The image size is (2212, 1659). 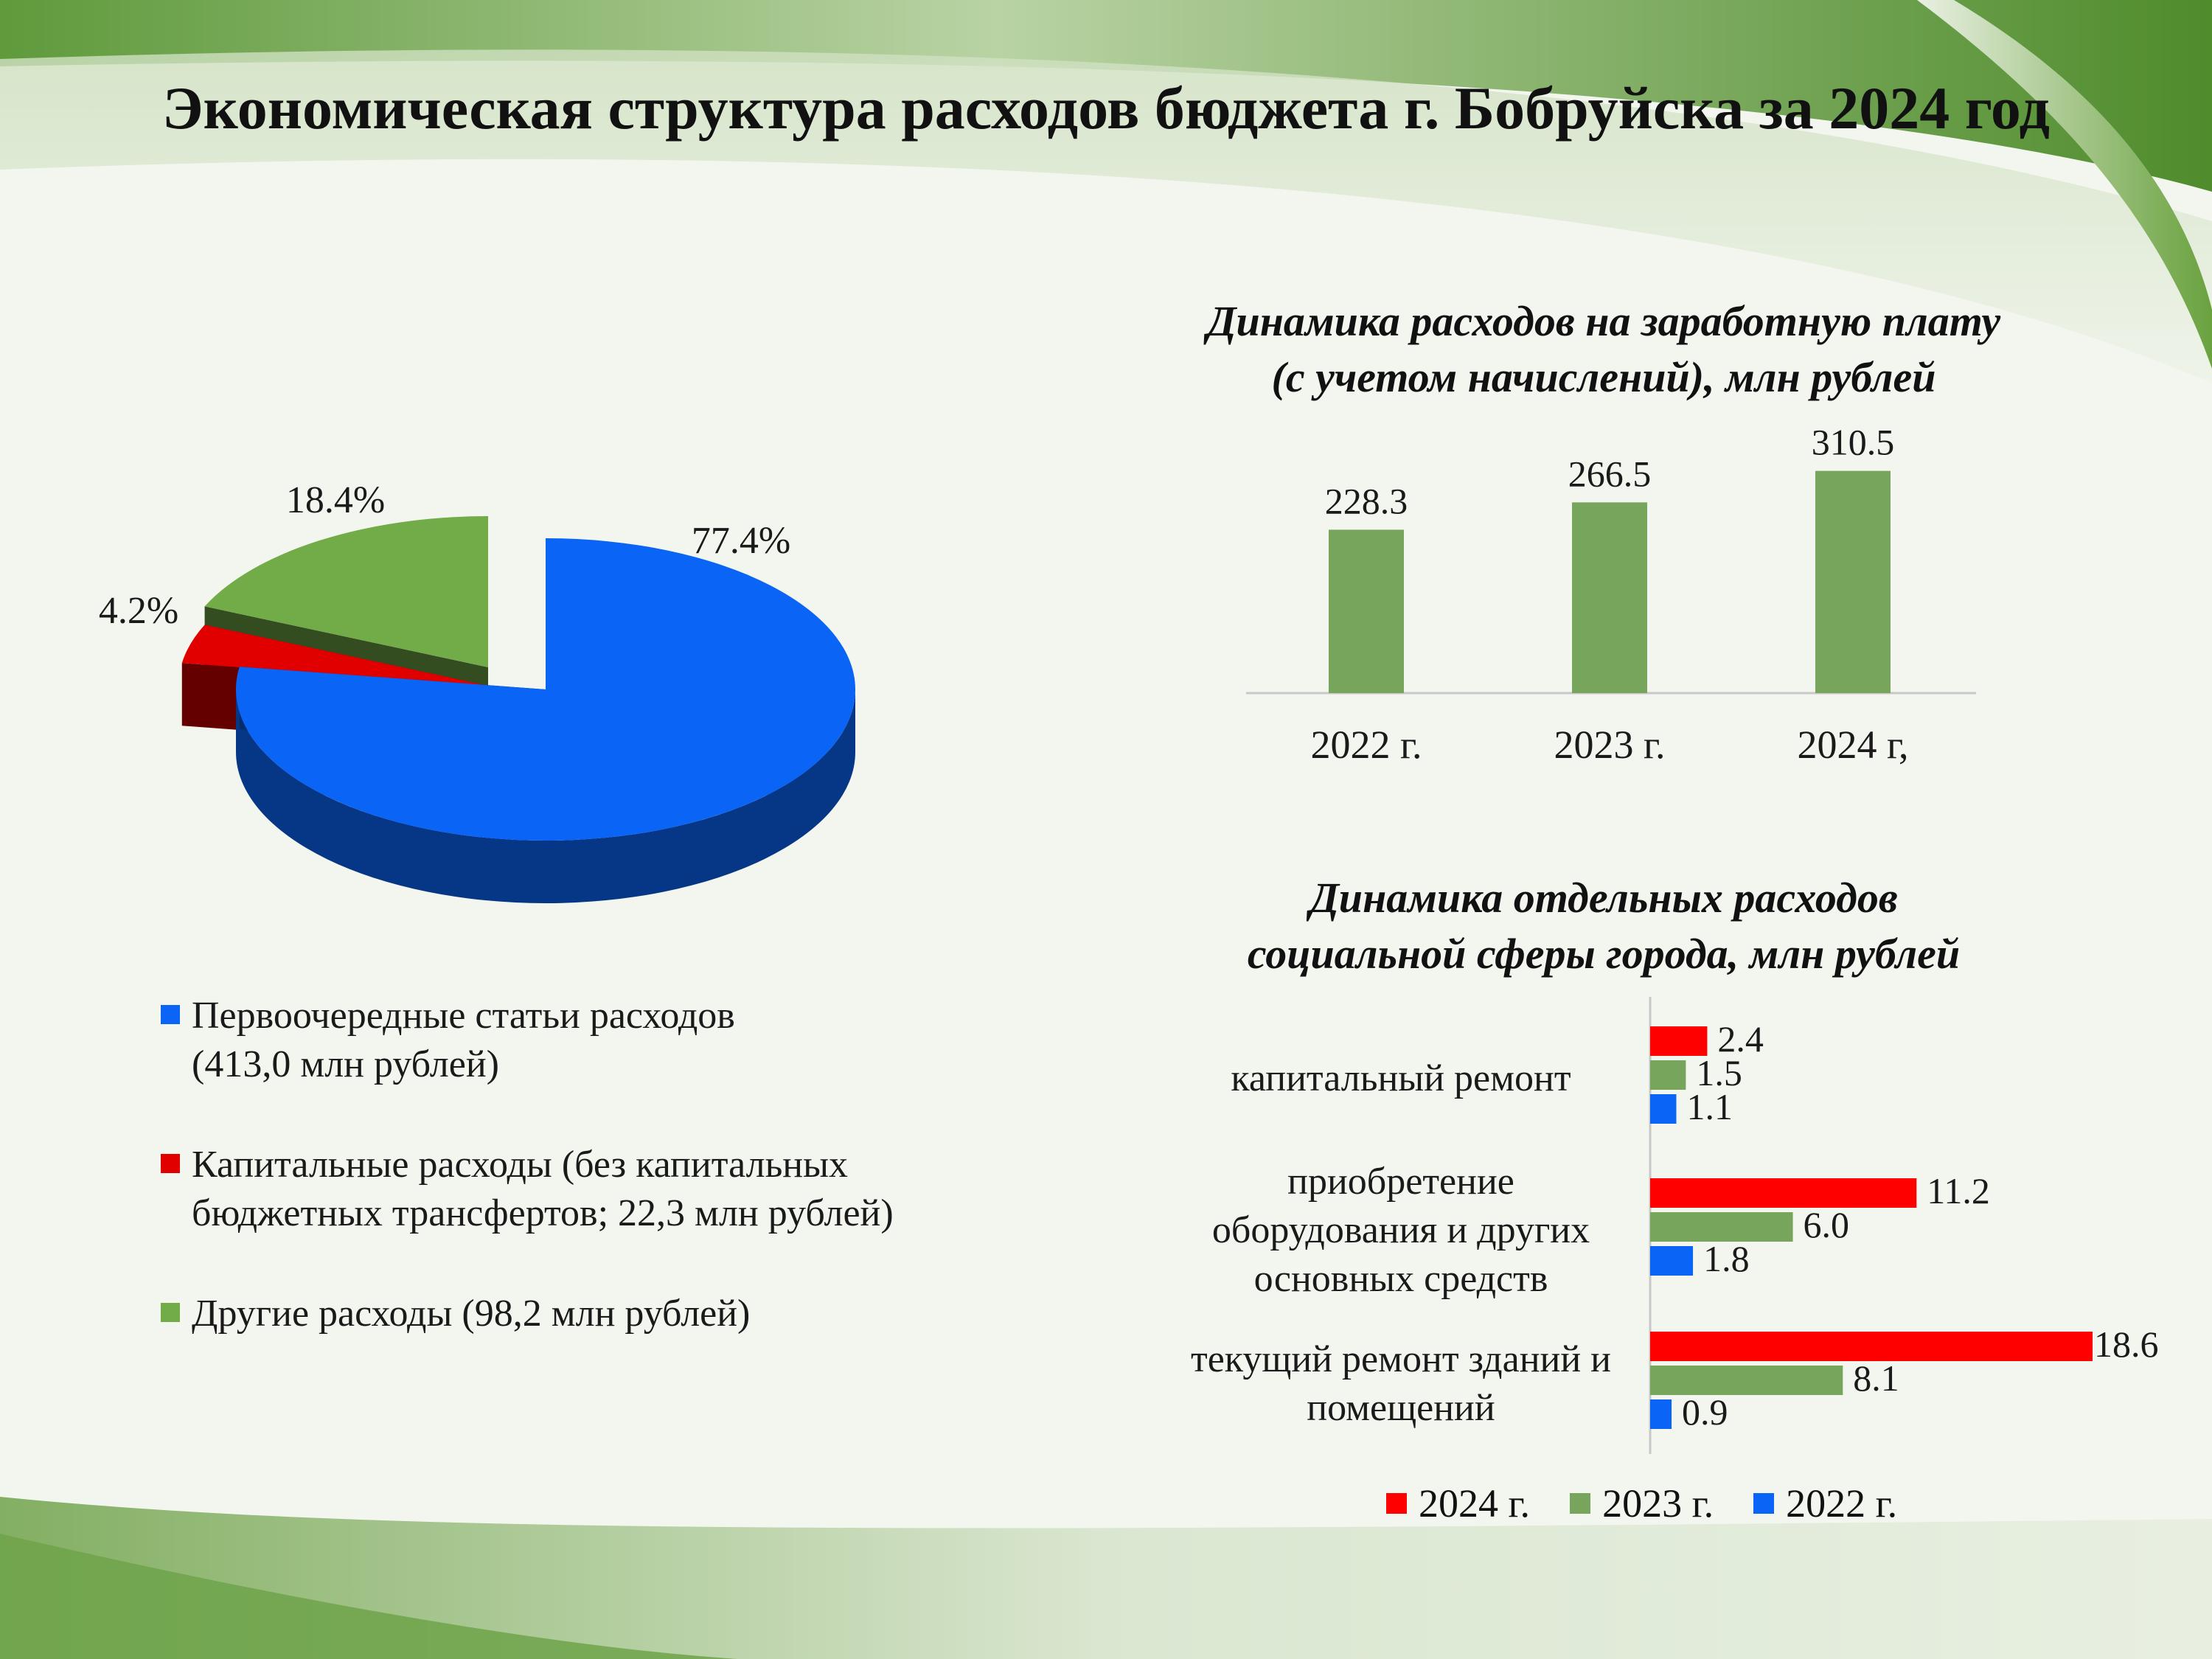 I want to click on wage-bar-value: 310.5, so click(x=1853, y=442).